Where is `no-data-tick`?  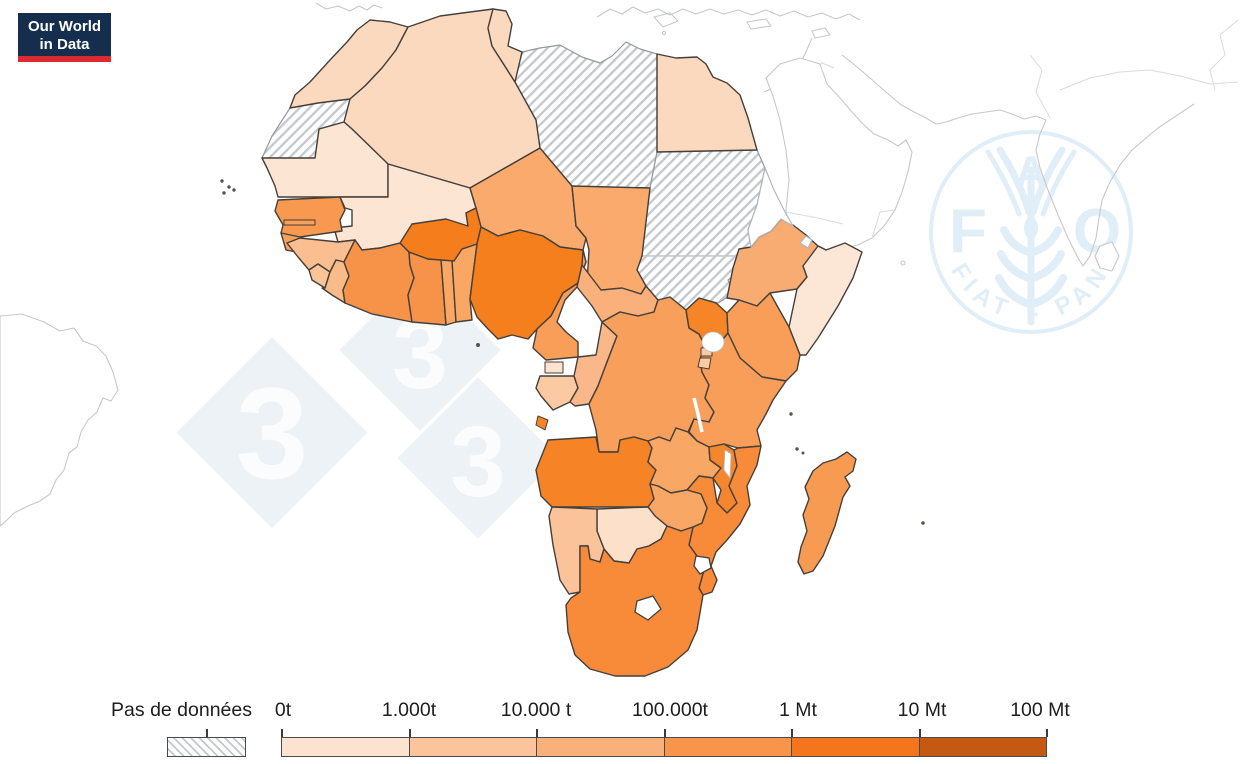
no-data-tick is located at coordinates (207, 733).